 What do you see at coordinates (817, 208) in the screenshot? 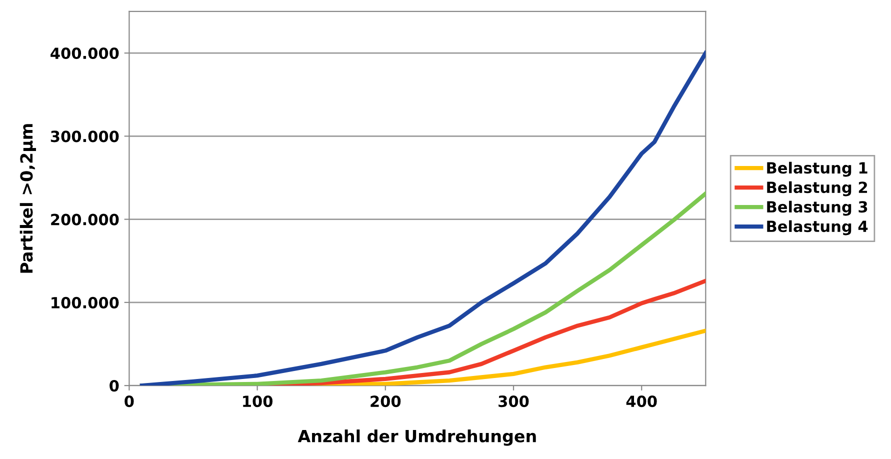
I see `legend-label: Belastung 3` at bounding box center [817, 208].